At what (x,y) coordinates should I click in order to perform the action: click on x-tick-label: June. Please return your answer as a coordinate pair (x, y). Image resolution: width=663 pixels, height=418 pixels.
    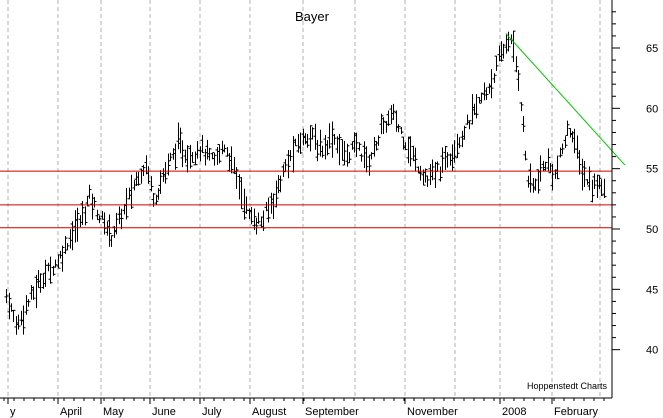
    Looking at the image, I should click on (164, 412).